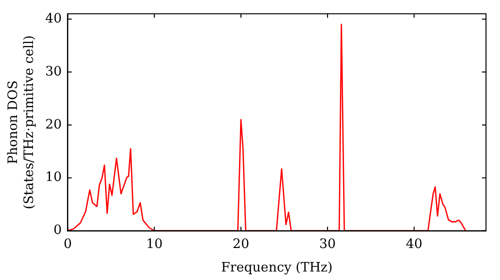 Image resolution: width=500 pixels, height=280 pixels. I want to click on x-tick-label: 0, so click(68, 244).